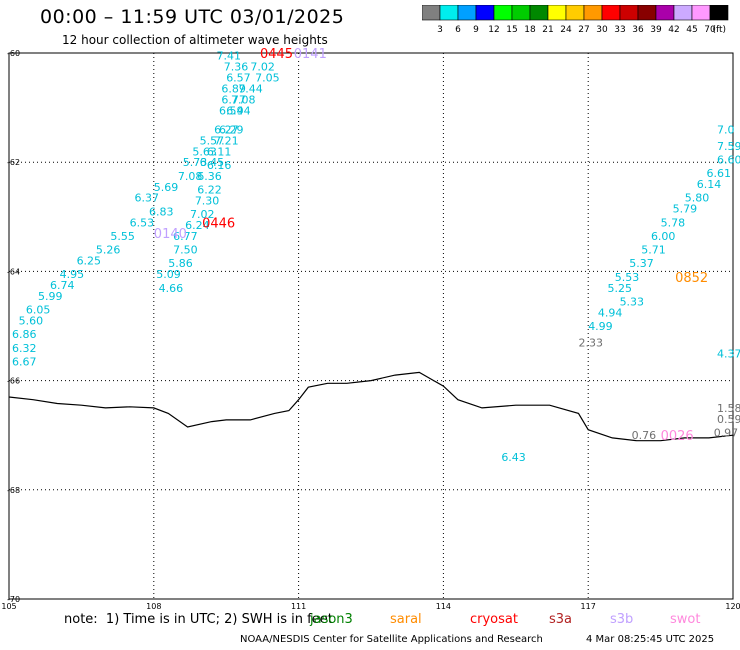 This screenshot has height=650, width=740. Describe the element at coordinates (619, 30) in the screenshot. I see `colorbar-label: 33` at that location.